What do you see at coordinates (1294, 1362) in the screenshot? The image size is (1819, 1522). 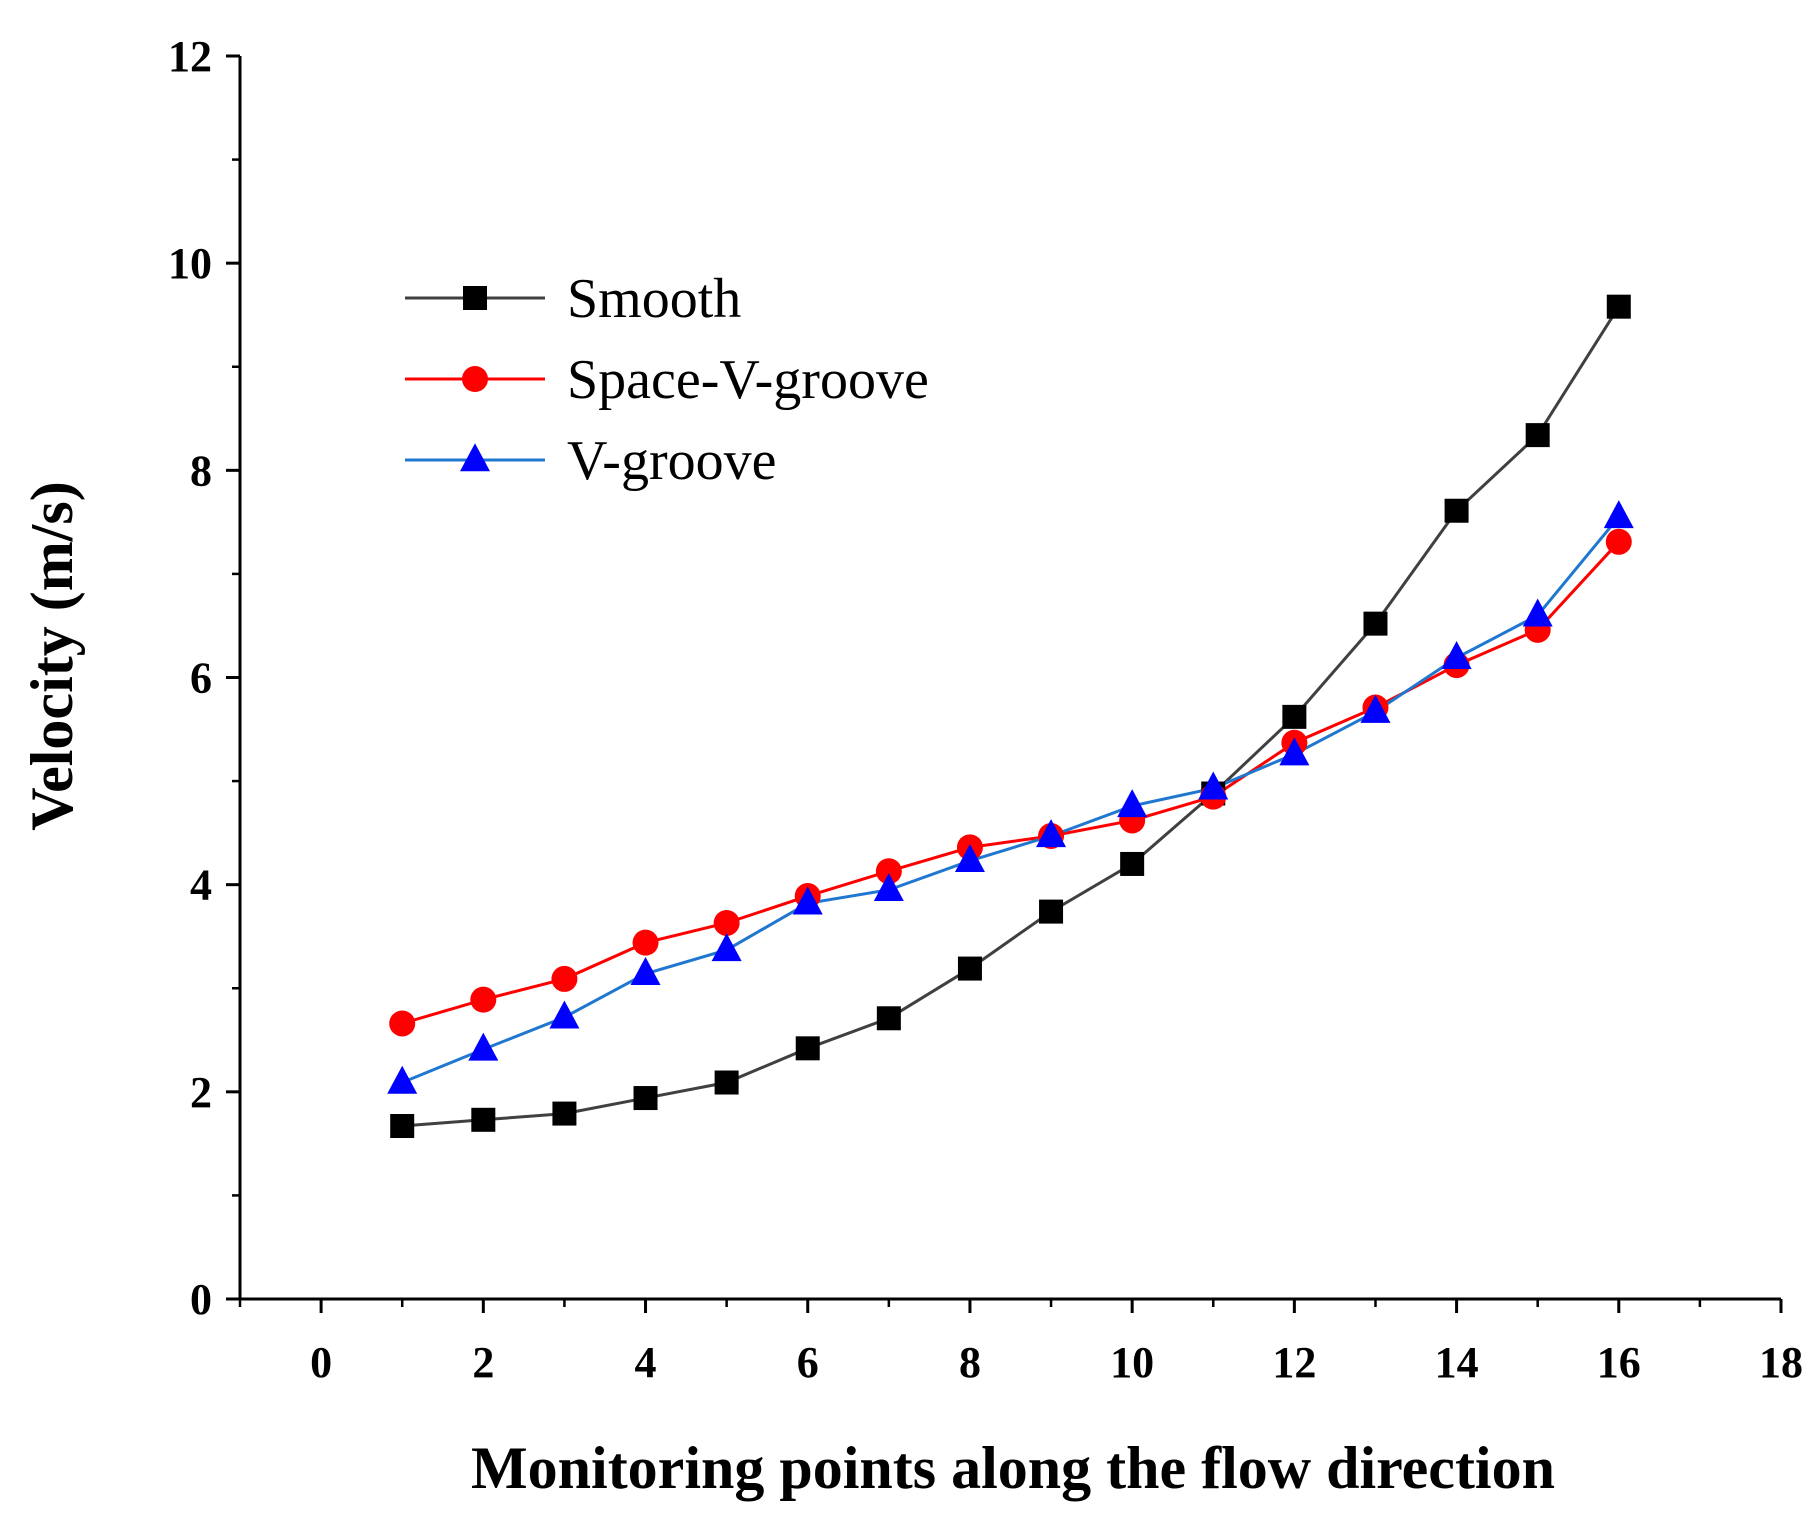 I see `x-tick-label: 12` at bounding box center [1294, 1362].